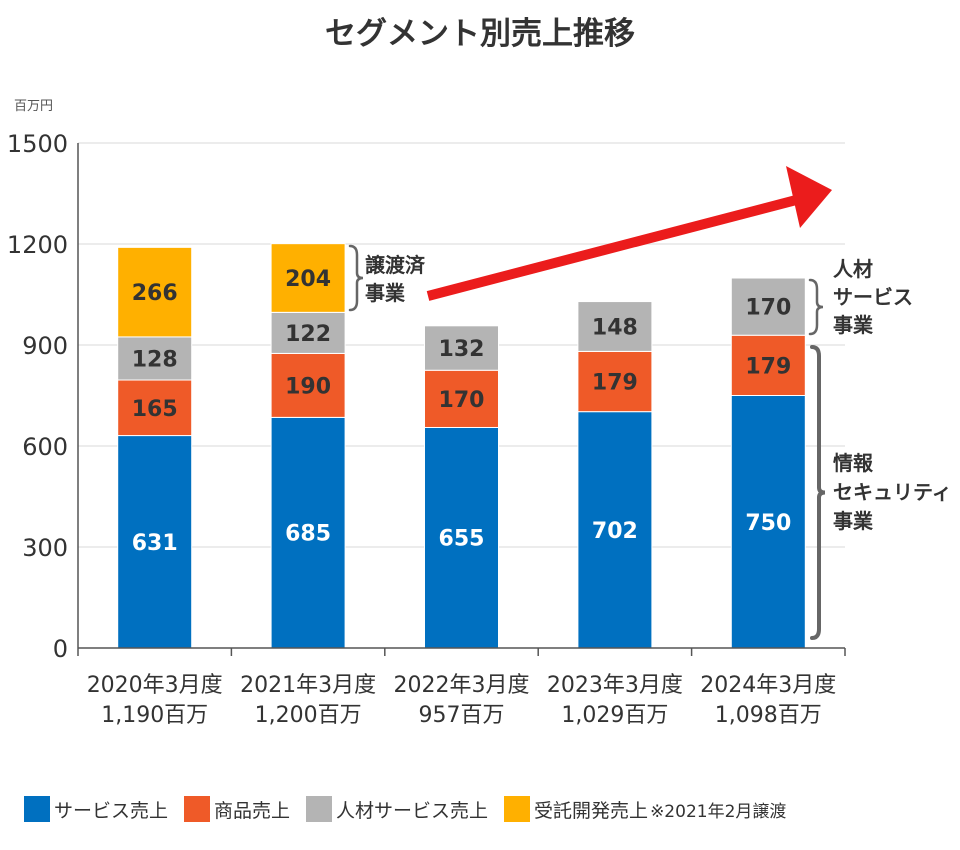  I want to click on growth-arrow-shaft, so click(614, 247).